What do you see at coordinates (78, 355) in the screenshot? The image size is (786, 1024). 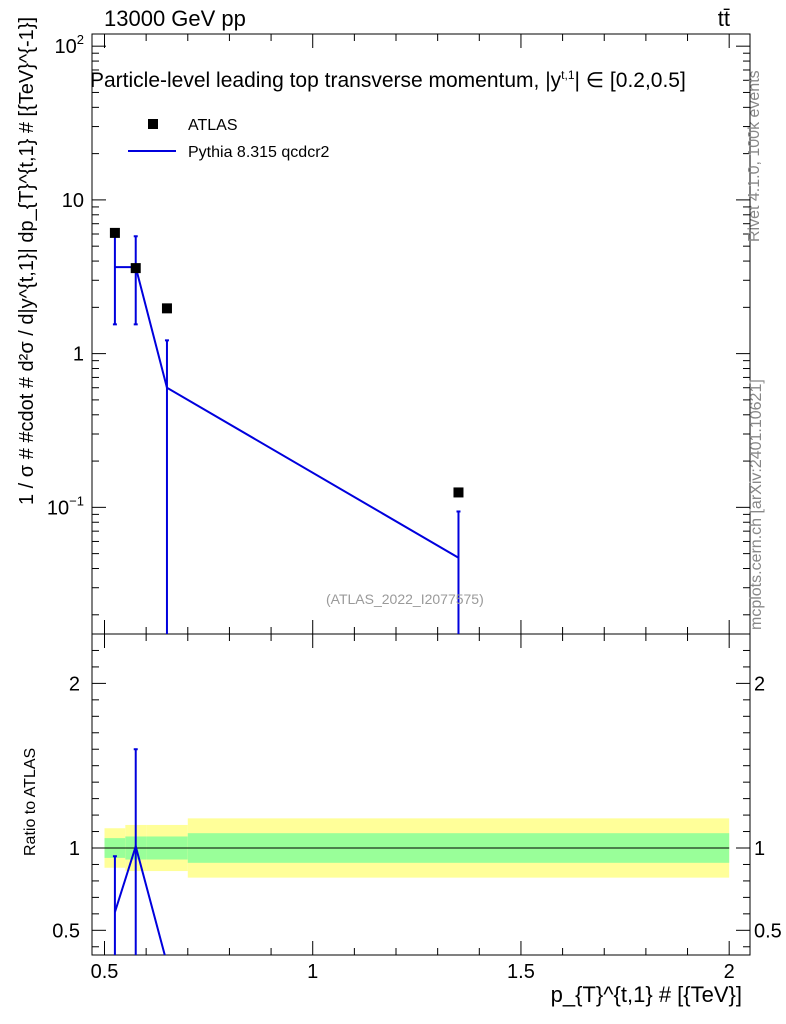 I see `y-tick-label: 1` at bounding box center [78, 355].